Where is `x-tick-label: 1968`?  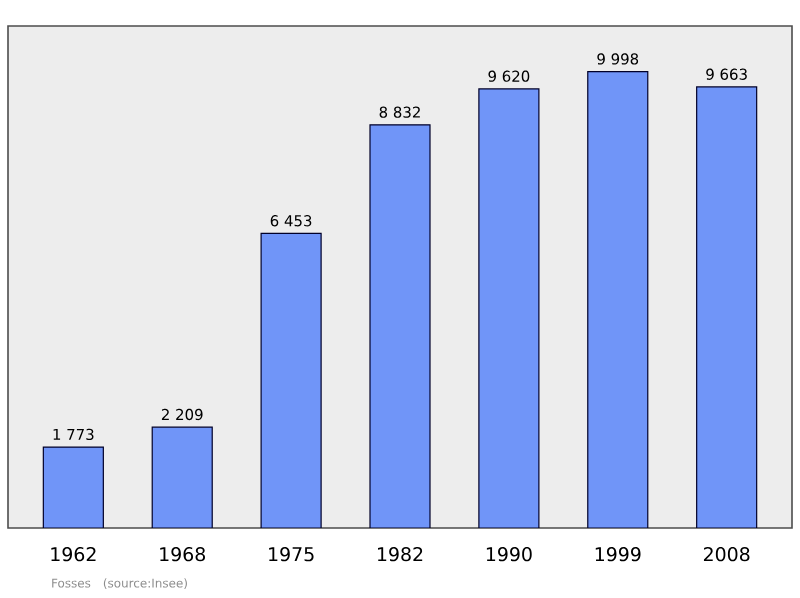
x-tick-label: 1968 is located at coordinates (182, 554).